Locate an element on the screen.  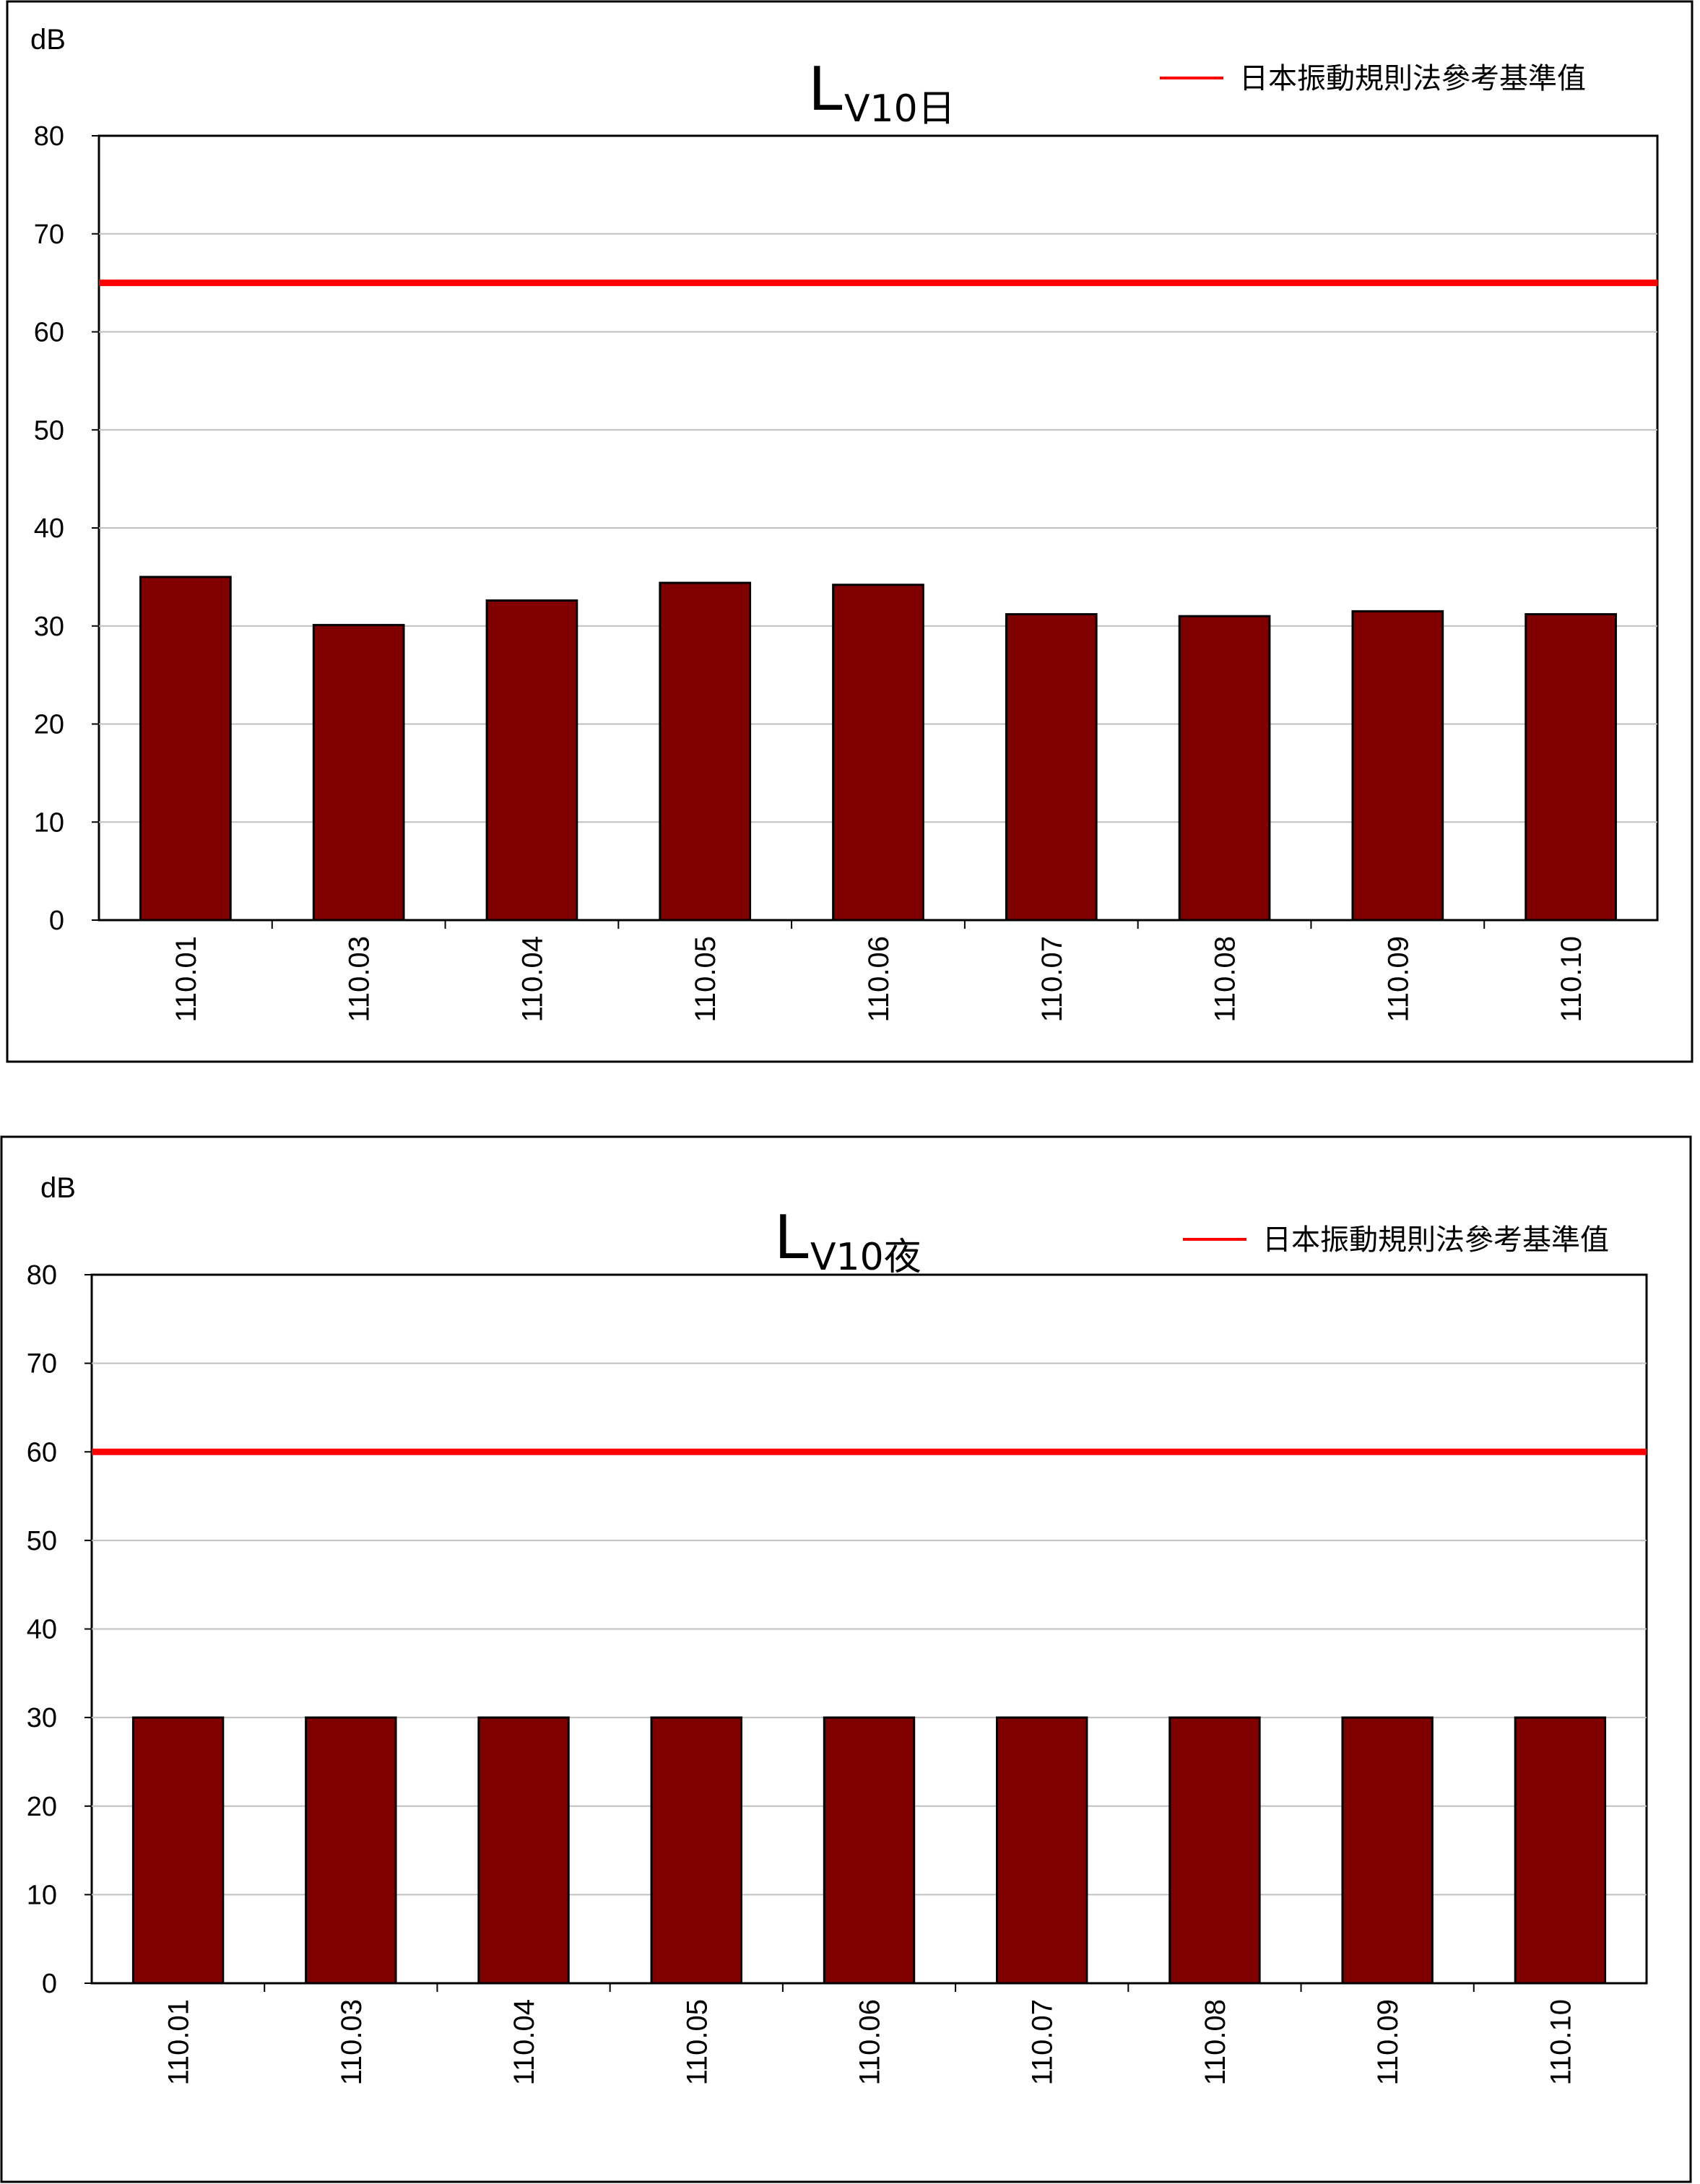
chart-title: LV10日 is located at coordinates (882, 91).